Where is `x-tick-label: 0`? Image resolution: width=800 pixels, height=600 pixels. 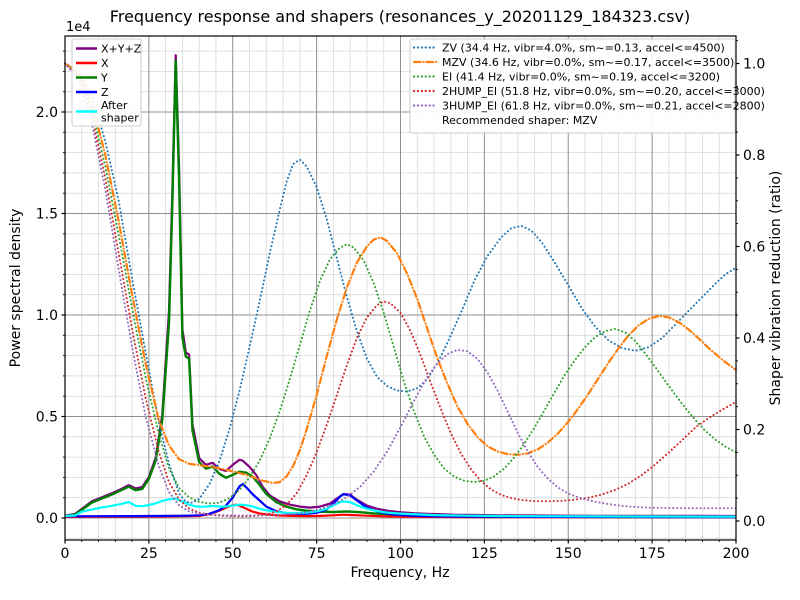 x-tick-label: 0 is located at coordinates (65, 554).